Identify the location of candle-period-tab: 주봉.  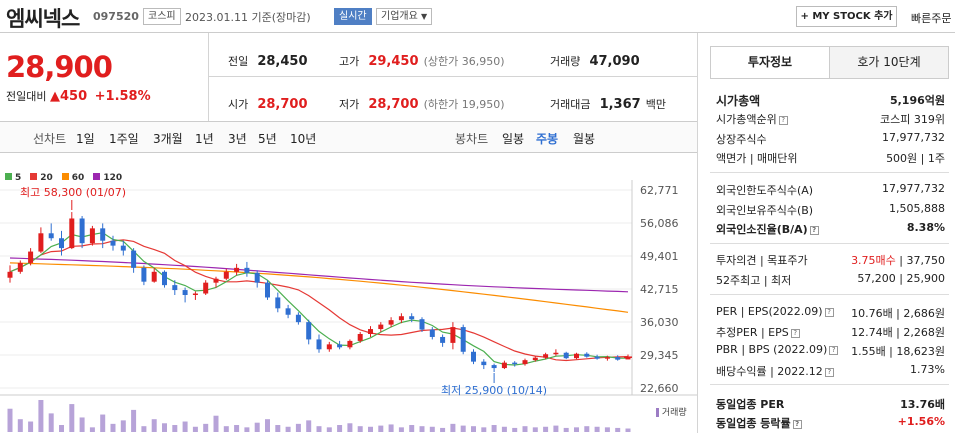
(547, 139).